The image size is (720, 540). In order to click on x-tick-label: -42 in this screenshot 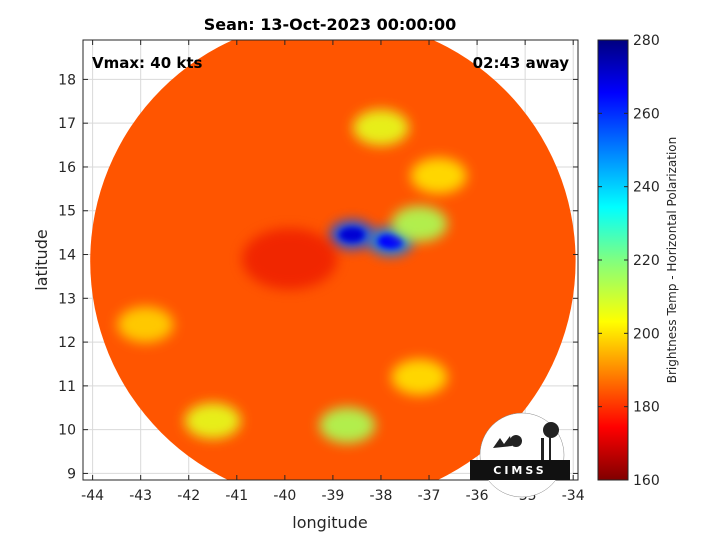, I will do `click(188, 496)`.